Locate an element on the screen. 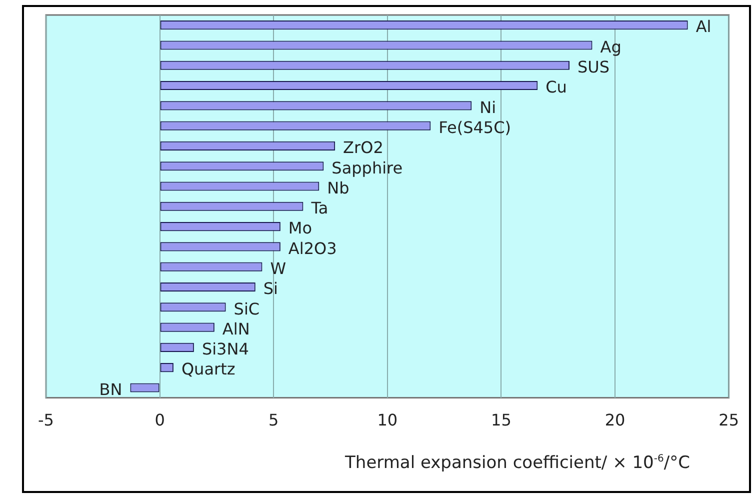  y-tick-label: Fe(S45C) is located at coordinates (474, 127).